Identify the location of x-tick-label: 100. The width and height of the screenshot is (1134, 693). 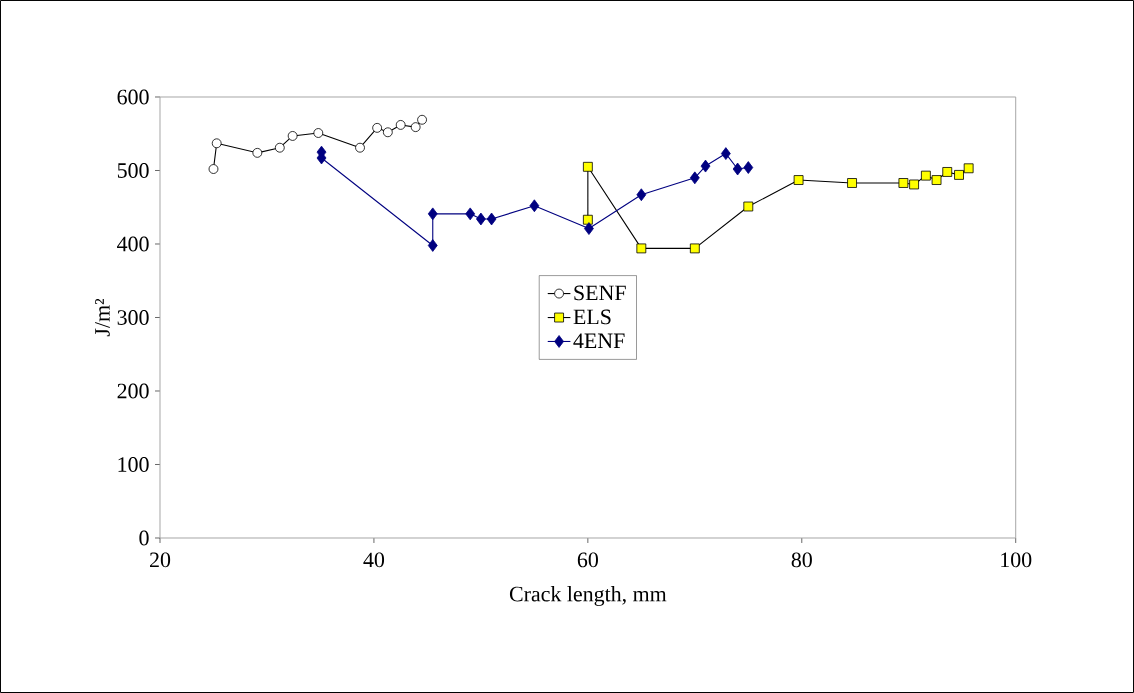
(1016, 560).